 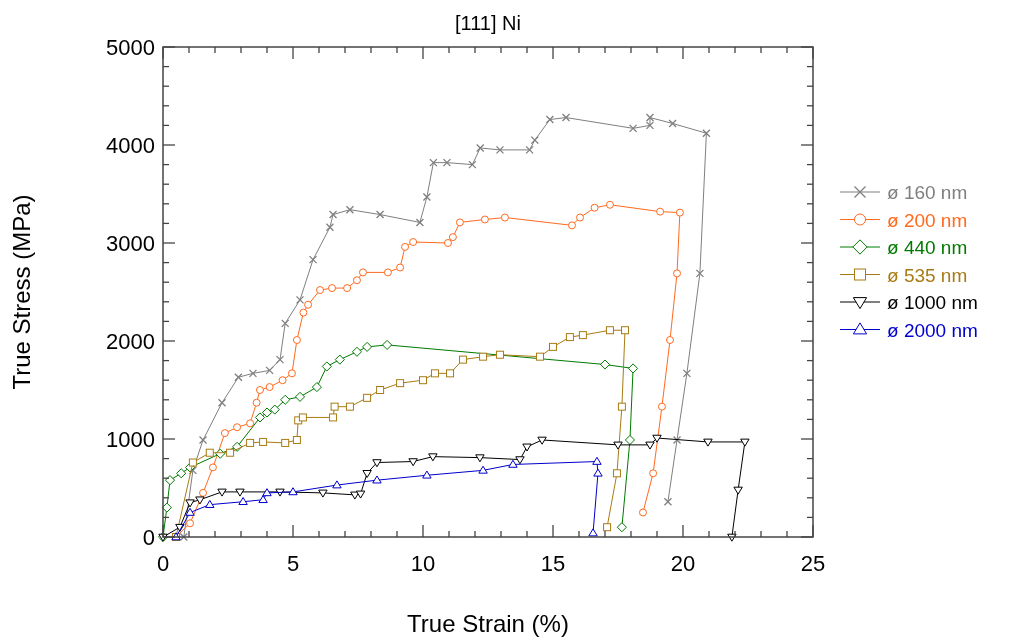 I want to click on legend-label: ø 200 nm, so click(x=927, y=220).